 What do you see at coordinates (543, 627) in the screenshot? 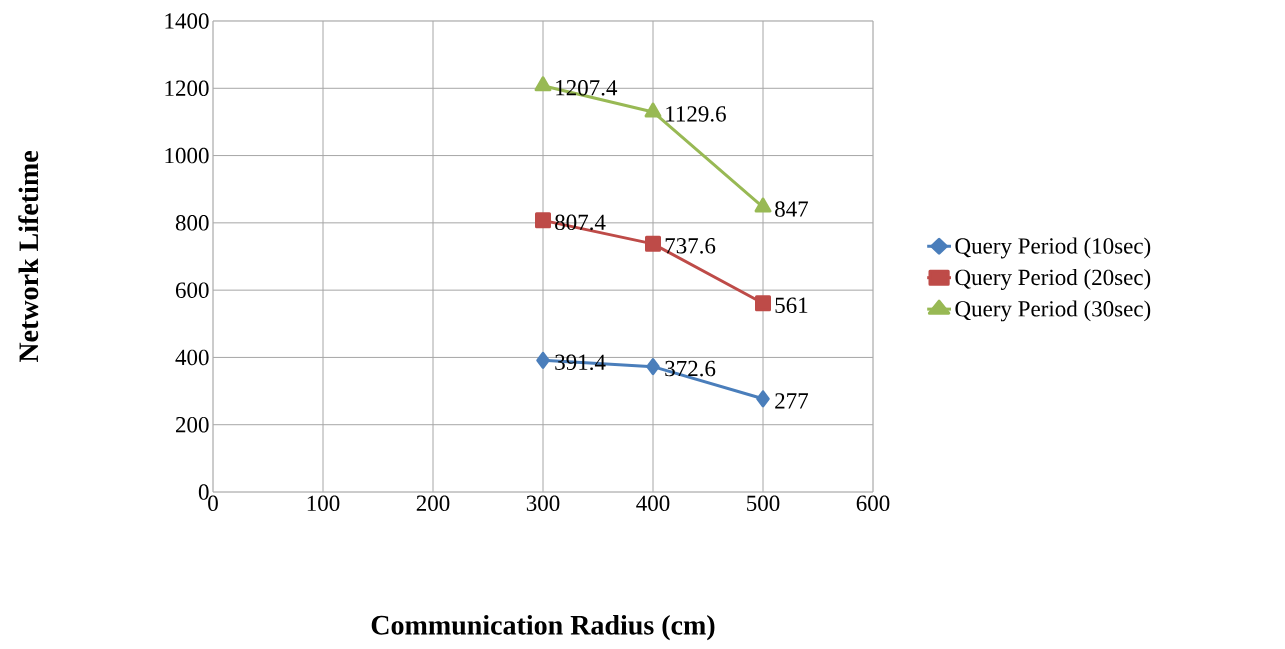
I see `x-axis-title: Communication Radius (cm)` at bounding box center [543, 627].